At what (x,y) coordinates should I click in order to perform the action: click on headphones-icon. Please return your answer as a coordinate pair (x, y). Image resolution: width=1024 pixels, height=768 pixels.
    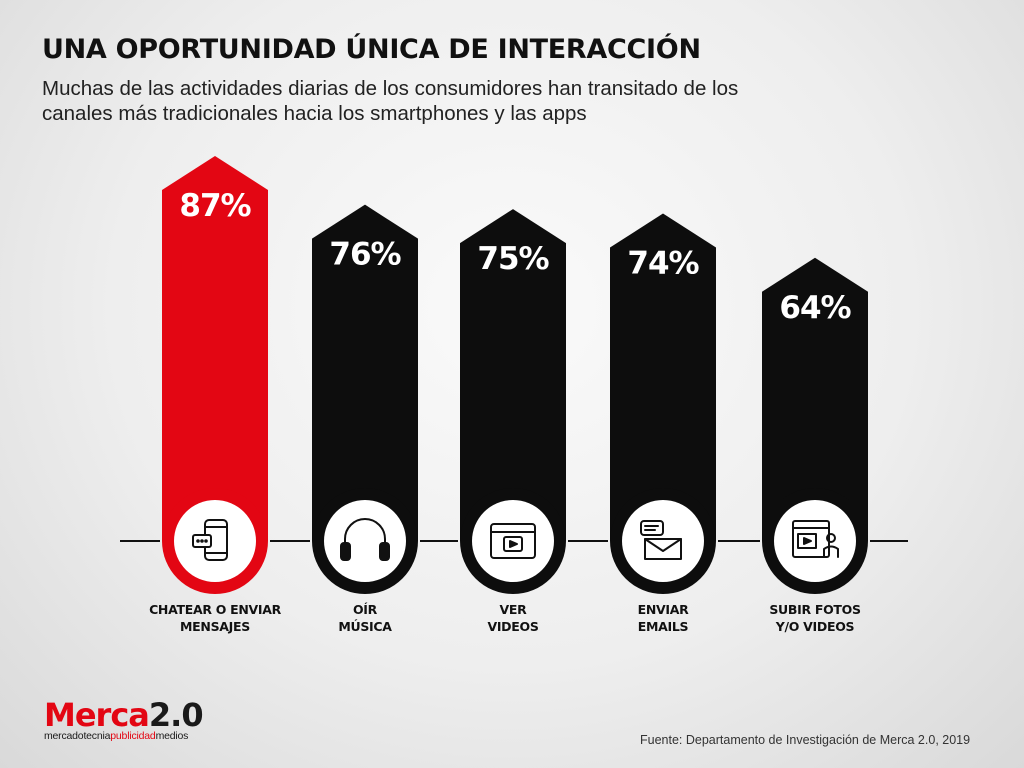
    Looking at the image, I should click on (365, 539).